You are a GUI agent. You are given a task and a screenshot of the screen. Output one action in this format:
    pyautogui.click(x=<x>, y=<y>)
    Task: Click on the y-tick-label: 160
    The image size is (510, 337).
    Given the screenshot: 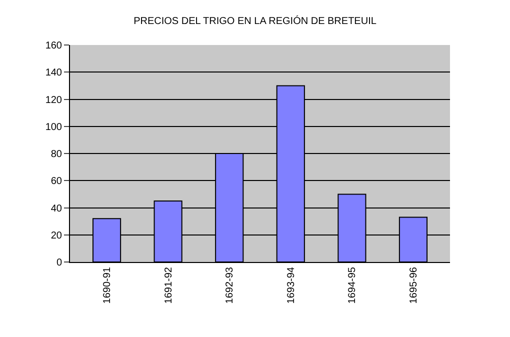 What is the action you would take?
    pyautogui.click(x=53, y=46)
    